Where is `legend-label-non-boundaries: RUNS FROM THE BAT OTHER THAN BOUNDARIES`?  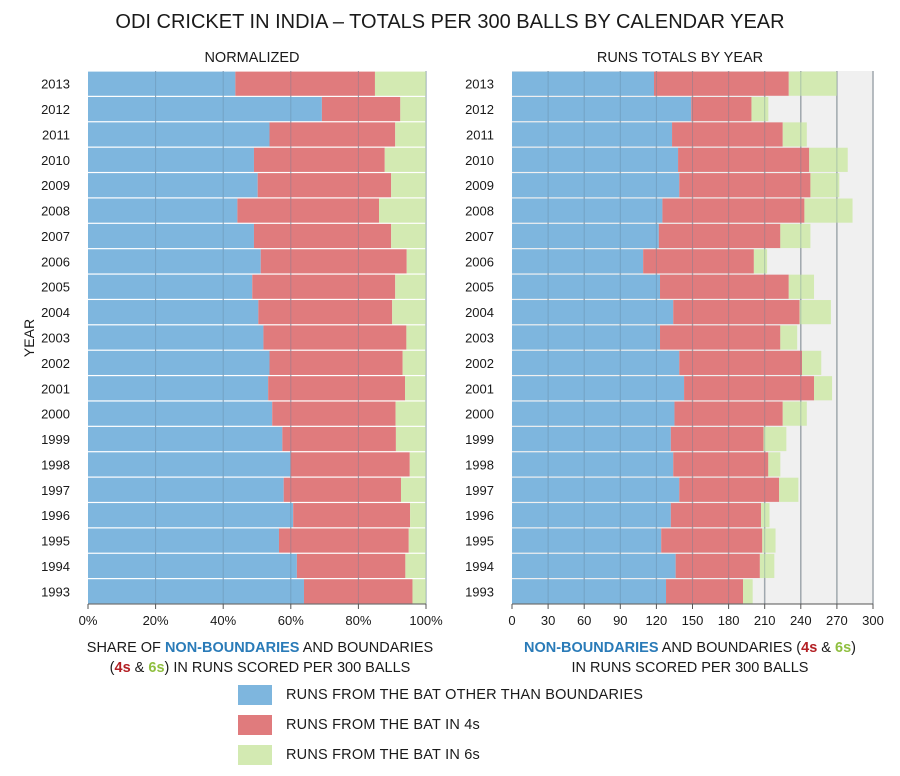
legend-label-non-boundaries: RUNS FROM THE BAT OTHER THAN BOUNDARIES is located at coordinates (465, 695).